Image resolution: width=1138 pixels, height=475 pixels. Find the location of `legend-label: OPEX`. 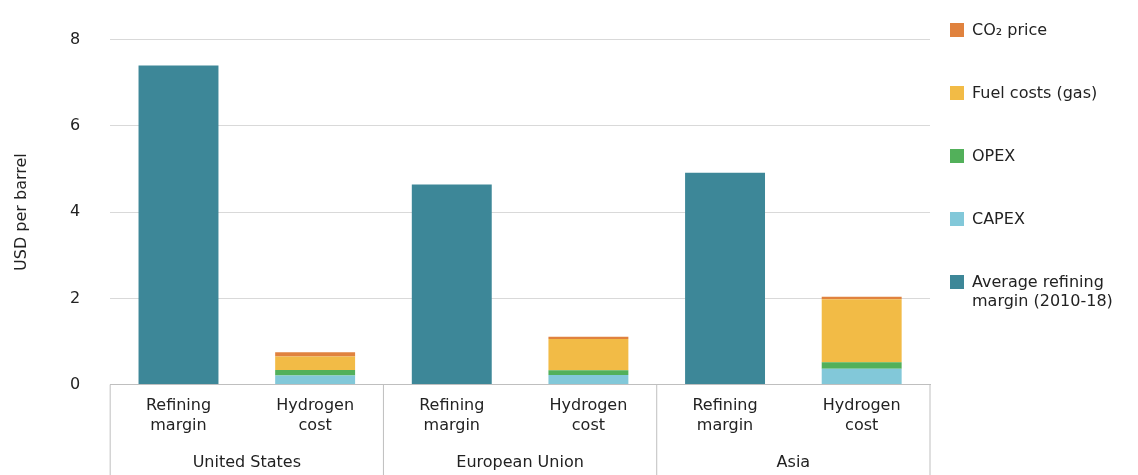

legend-label: OPEX is located at coordinates (994, 155).